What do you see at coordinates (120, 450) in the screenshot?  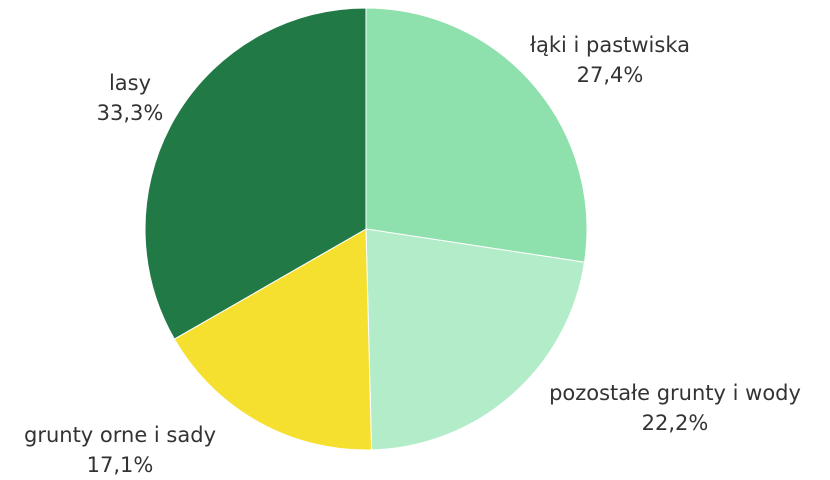 I see `slice-label-grunty-orne: grunty orne i sady 17,1%` at bounding box center [120, 450].